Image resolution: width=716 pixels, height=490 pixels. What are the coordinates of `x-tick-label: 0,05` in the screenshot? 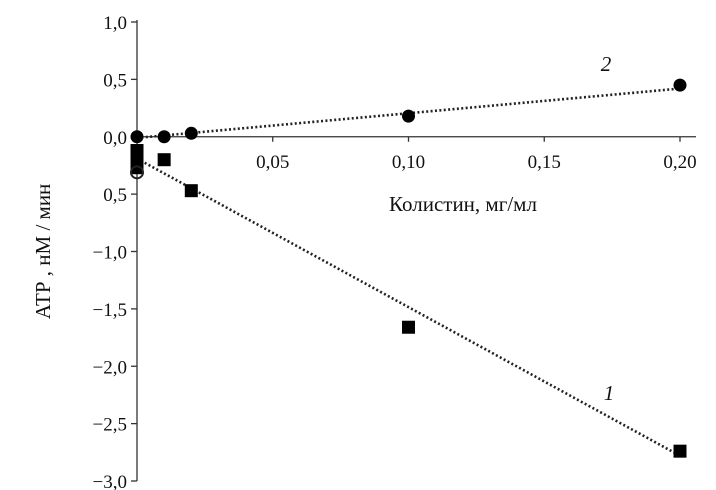 It's located at (272, 162).